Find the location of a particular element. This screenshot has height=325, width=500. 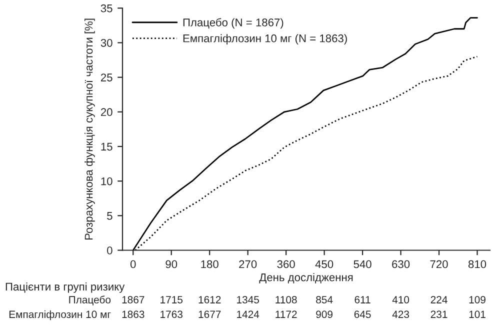

y-tick-label: 30 is located at coordinates (106, 42).